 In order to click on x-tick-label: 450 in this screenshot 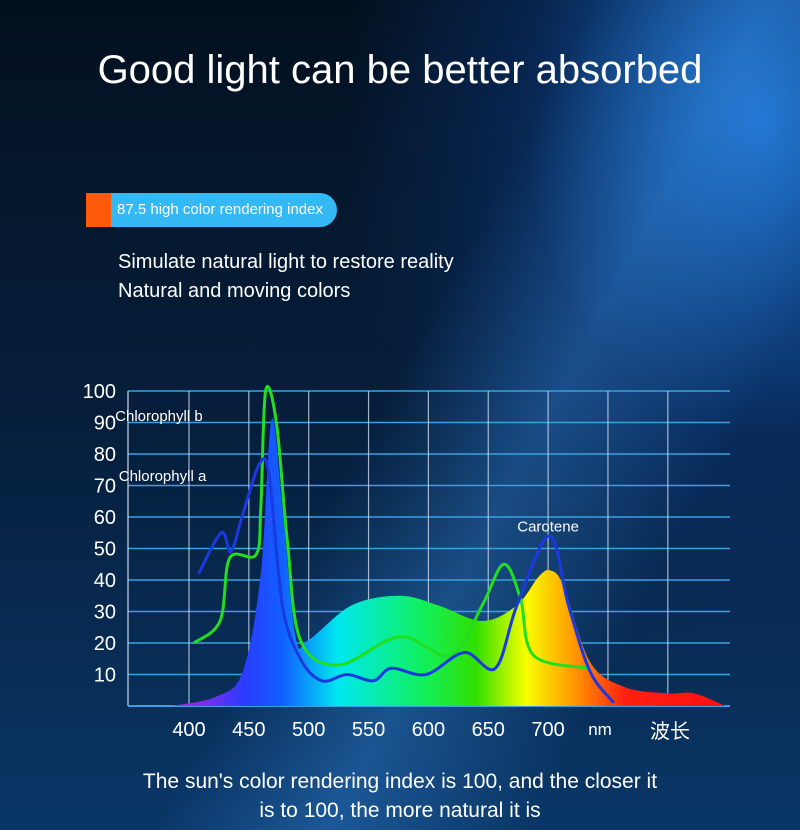, I will do `click(248, 730)`.